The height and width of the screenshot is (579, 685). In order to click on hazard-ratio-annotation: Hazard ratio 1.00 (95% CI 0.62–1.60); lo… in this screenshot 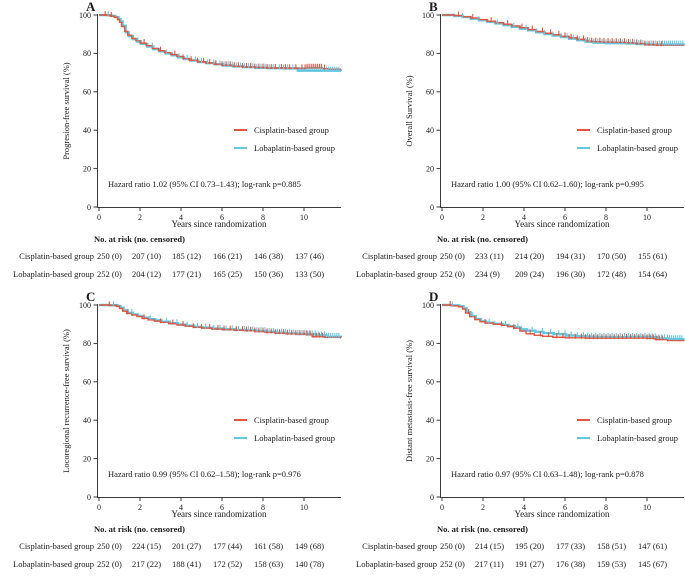, I will do `click(547, 184)`.